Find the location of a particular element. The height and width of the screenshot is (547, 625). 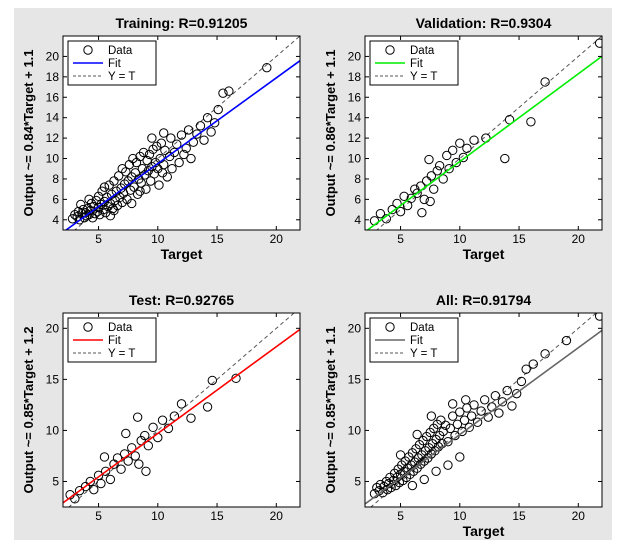

y-axis-label: Output ~= 0.86*Target + 1.1 is located at coordinates (330, 132).